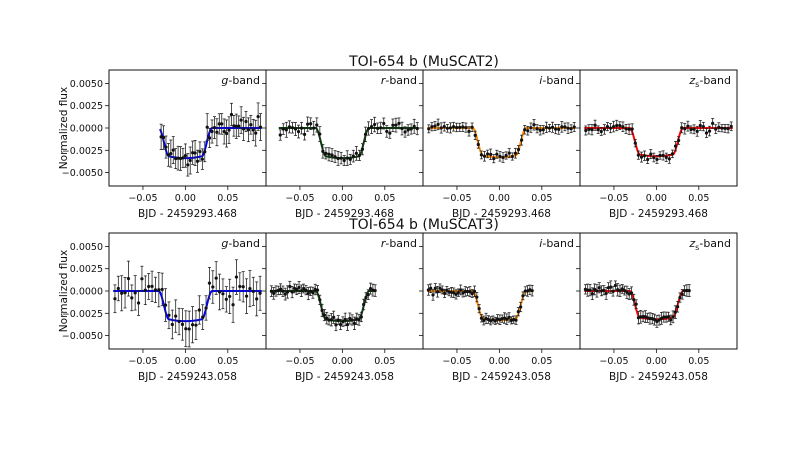 This screenshot has width=800, height=450. I want to click on panel-i-band: −0.05 0.00 0.05 BJD - 2459243.058 i-band, so click(500, 307).